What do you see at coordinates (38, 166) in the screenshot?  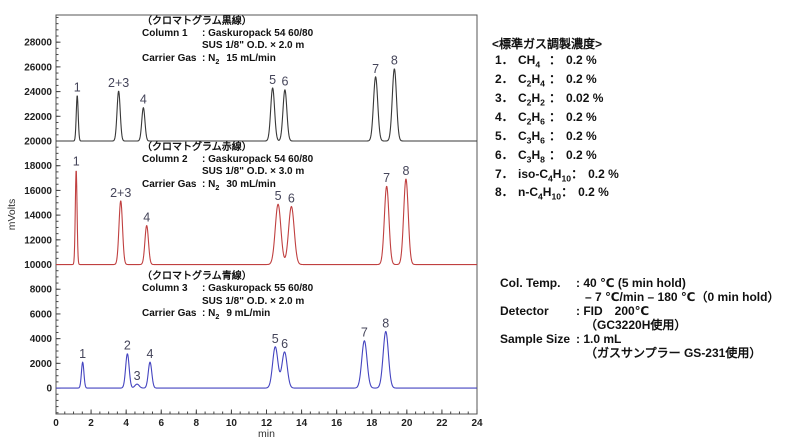 I see `y-tick-label: 18000` at bounding box center [38, 166].